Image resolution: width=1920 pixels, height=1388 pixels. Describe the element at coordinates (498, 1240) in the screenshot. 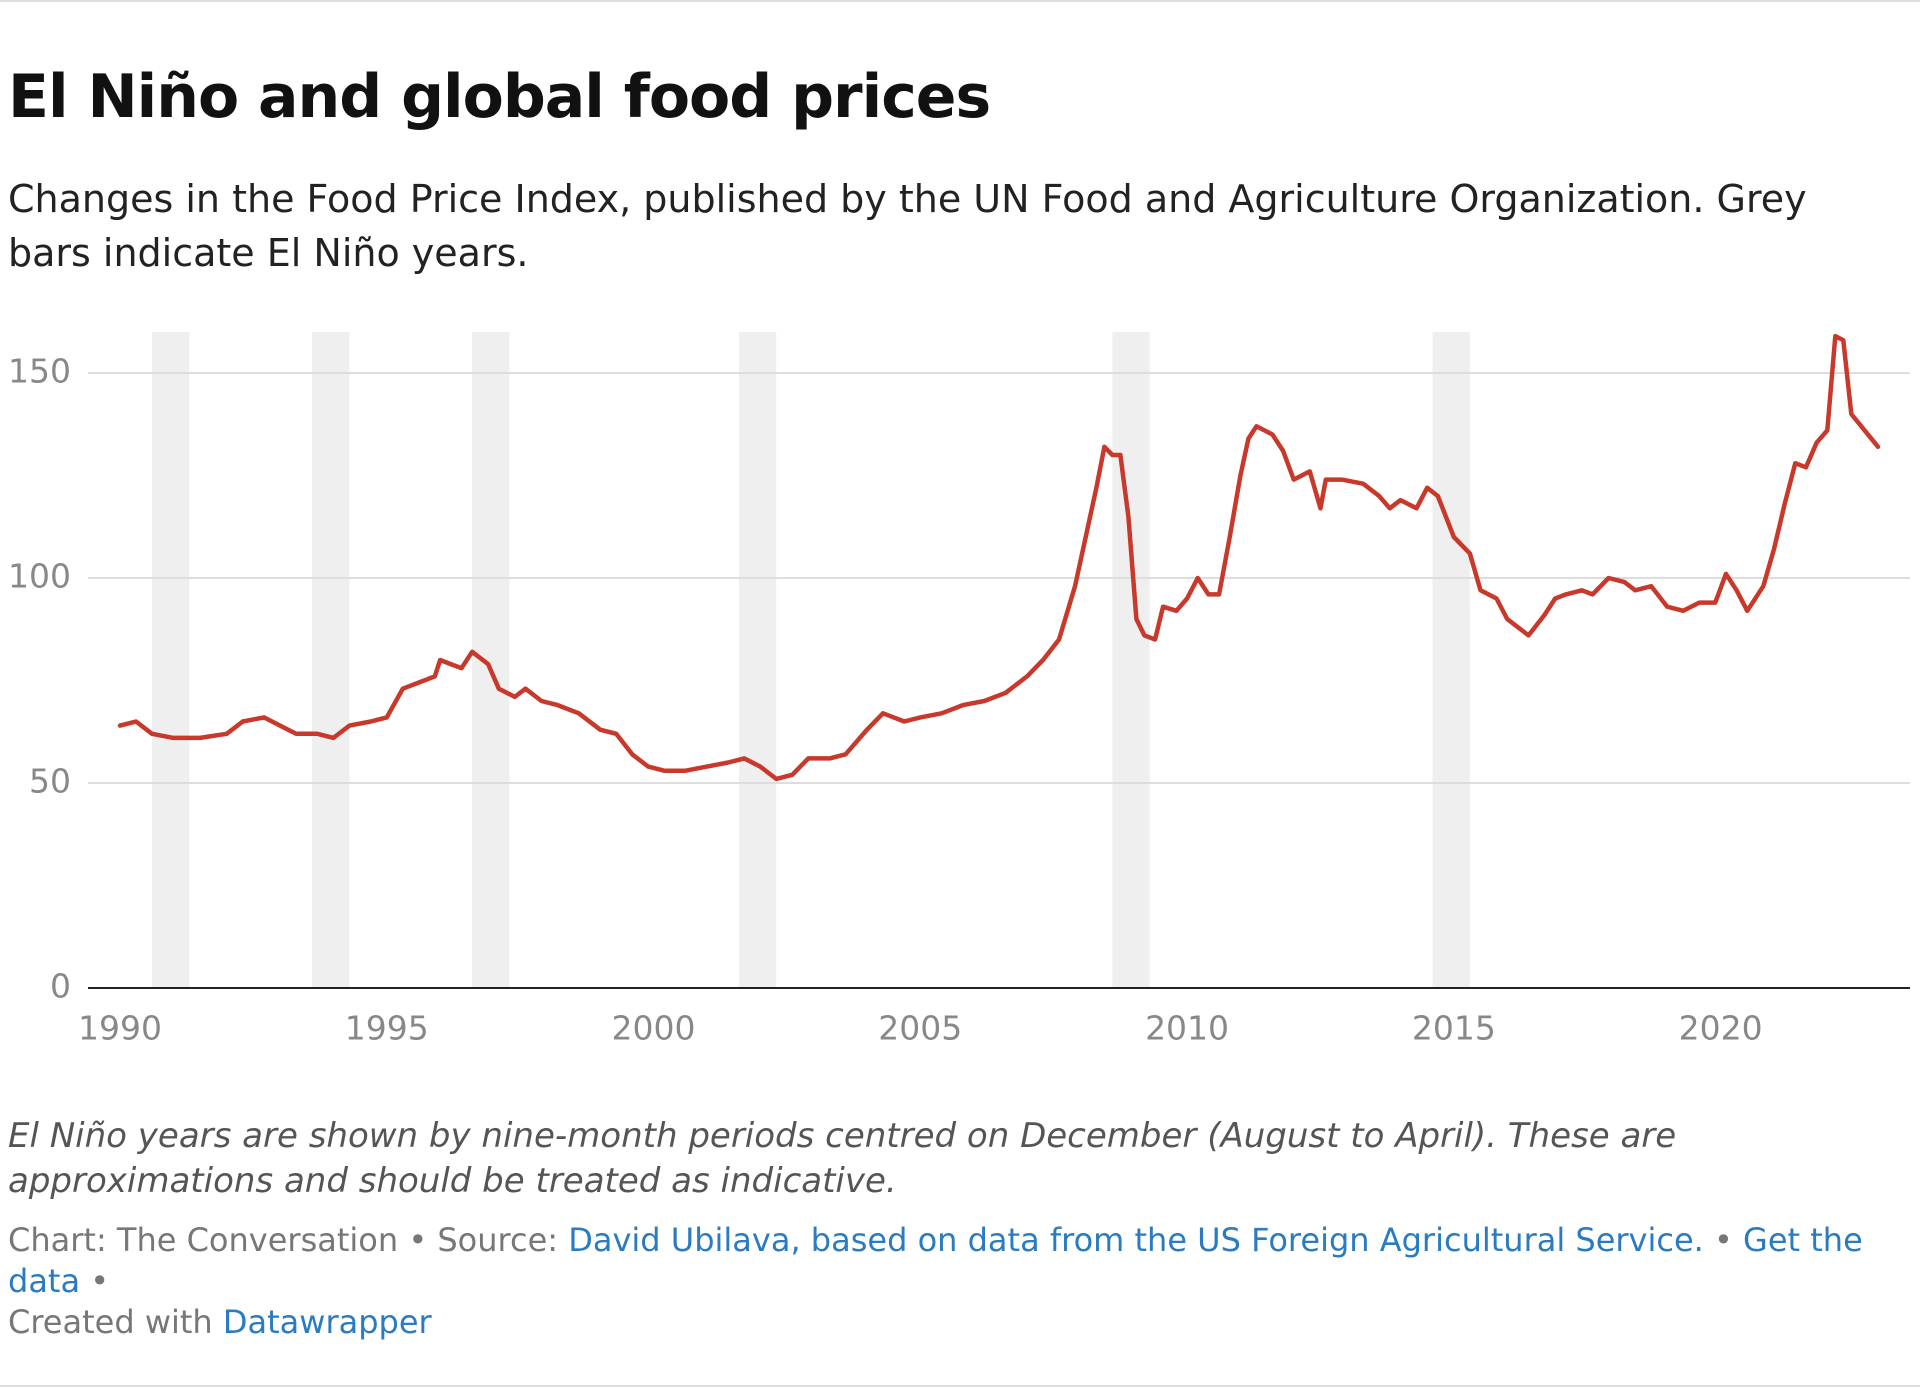

I see `source-label: Source:` at that location.